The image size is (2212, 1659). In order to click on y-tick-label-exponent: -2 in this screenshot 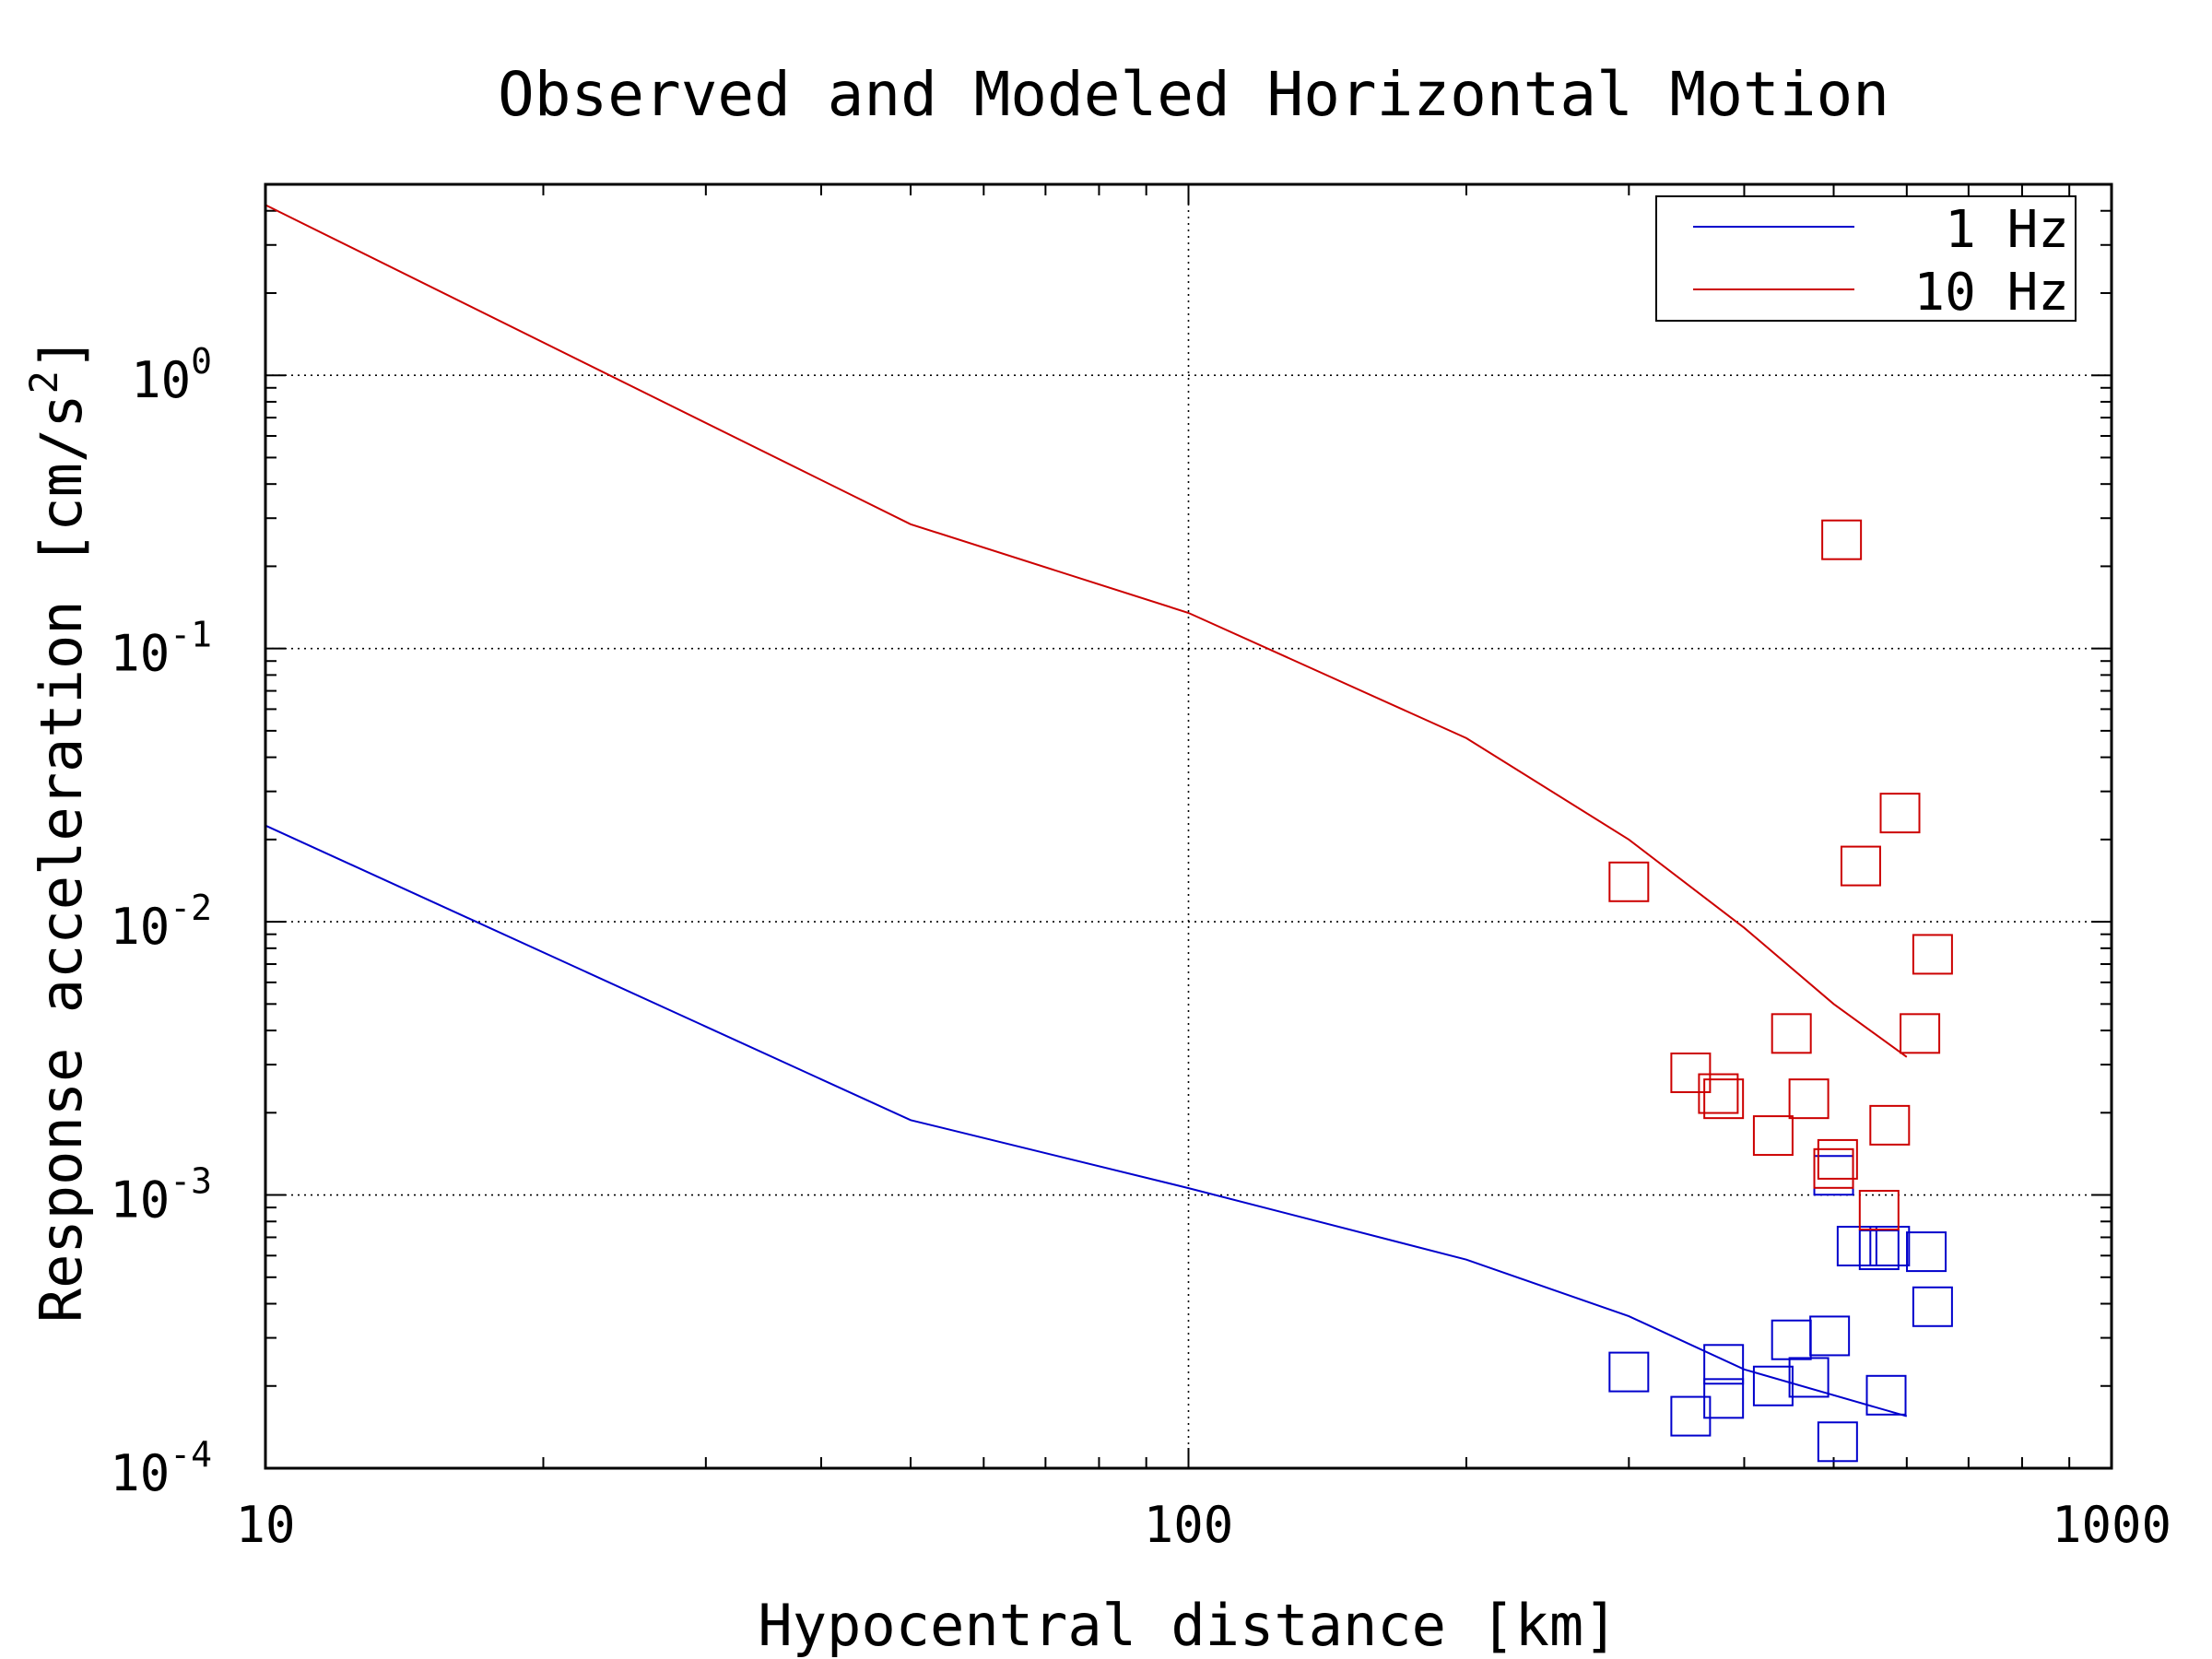, I will do `click(191, 908)`.